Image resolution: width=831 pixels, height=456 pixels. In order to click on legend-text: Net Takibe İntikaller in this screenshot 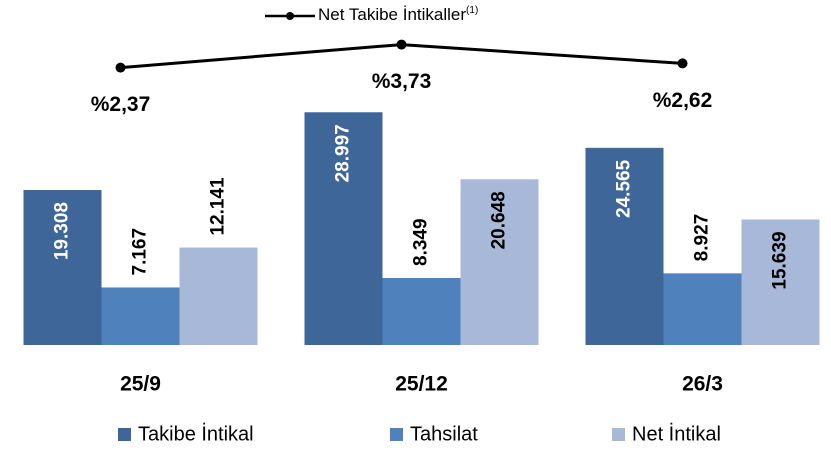, I will do `click(392, 14)`.